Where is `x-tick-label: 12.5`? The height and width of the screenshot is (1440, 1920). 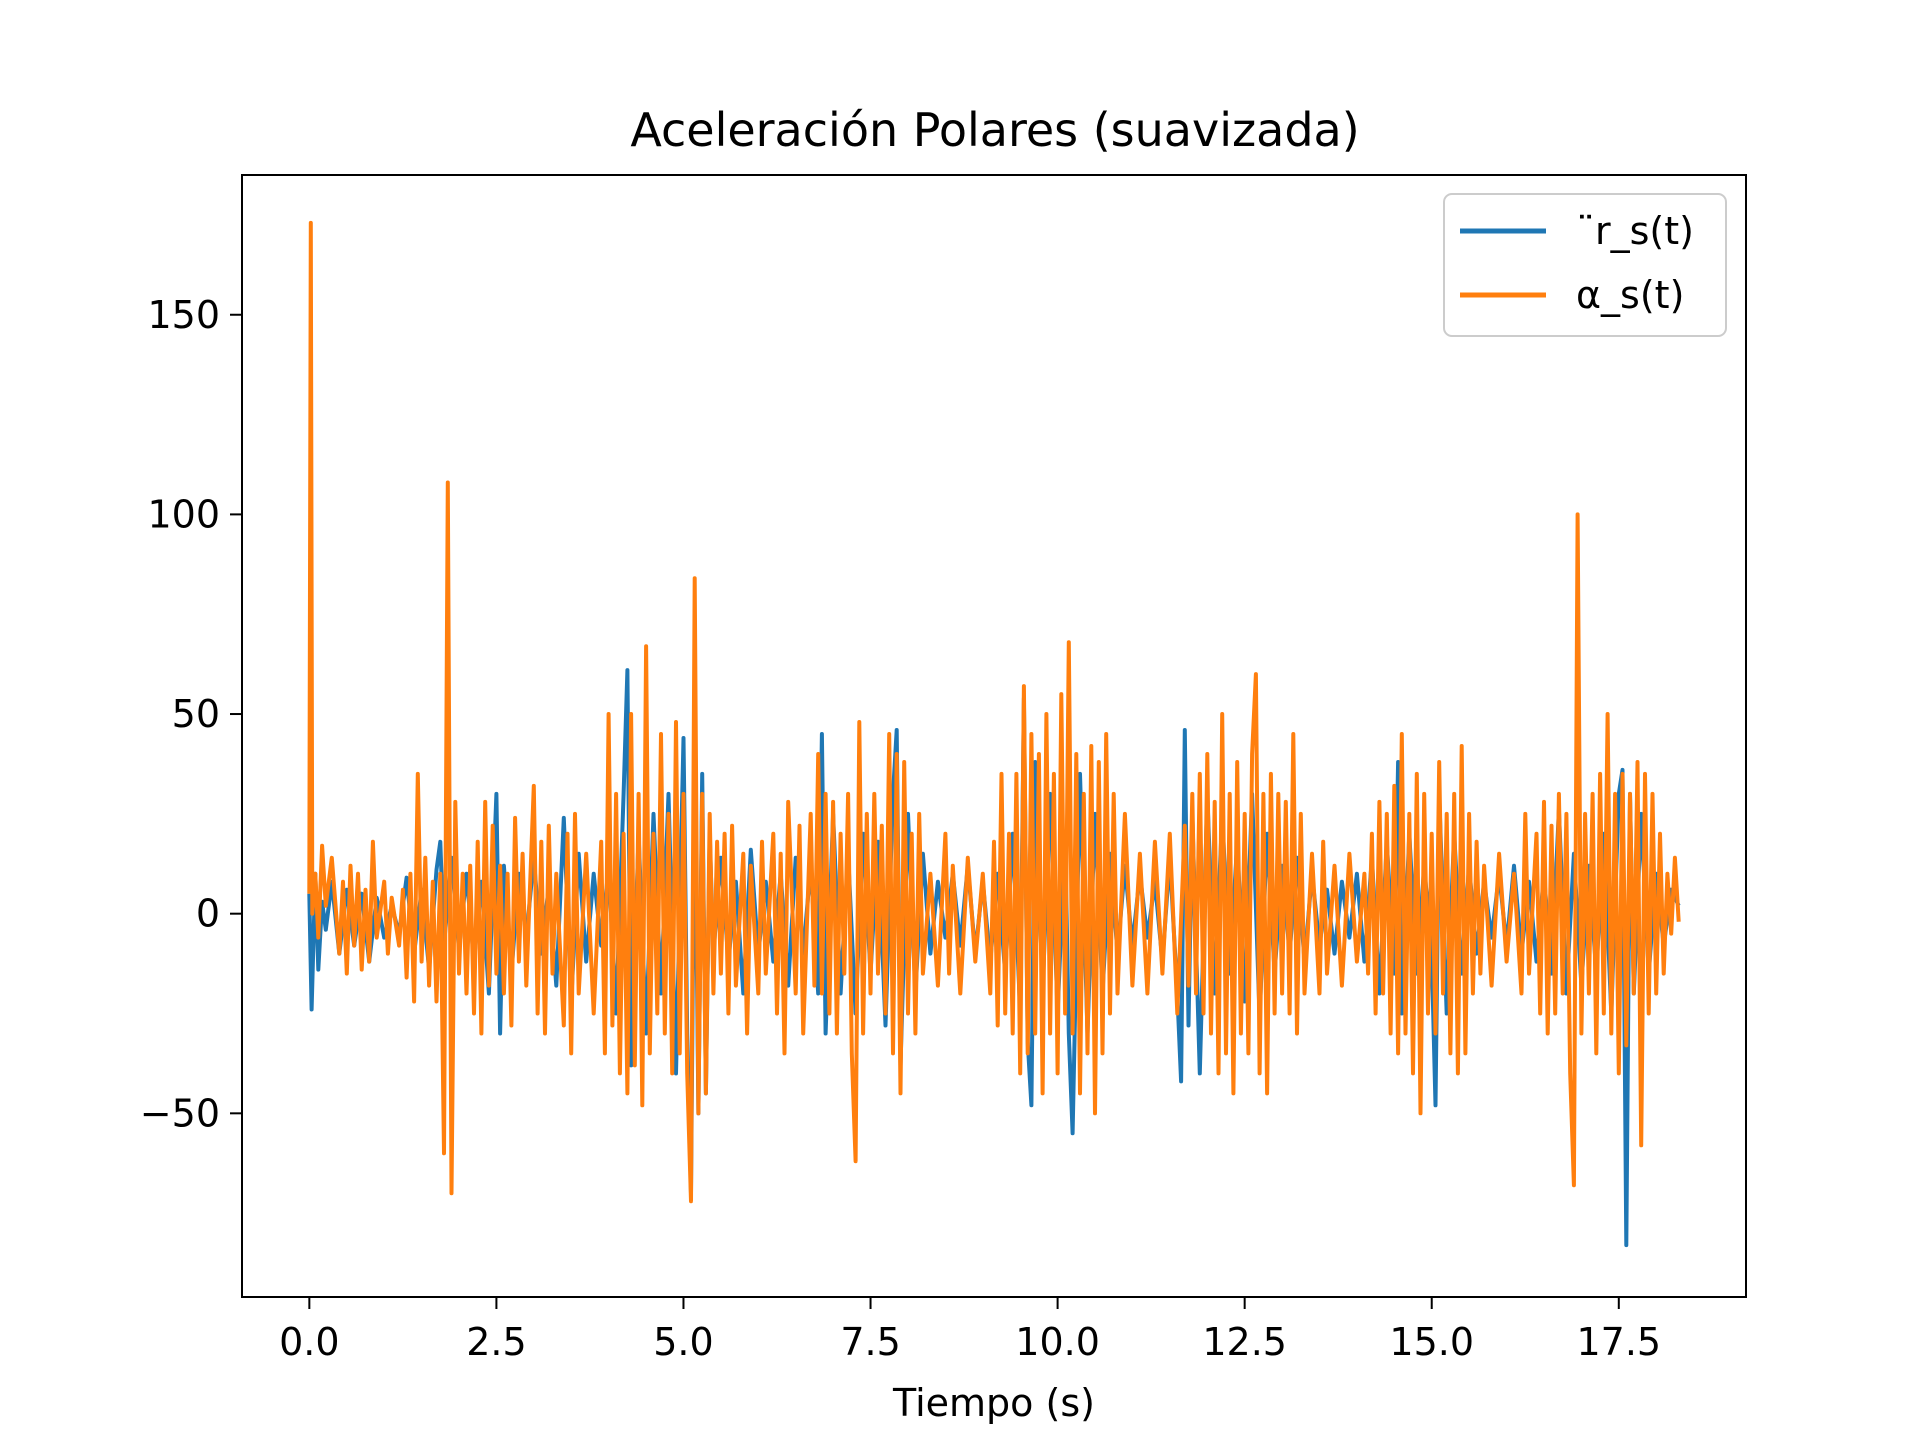
x-tick-label: 12.5 is located at coordinates (1244, 1342).